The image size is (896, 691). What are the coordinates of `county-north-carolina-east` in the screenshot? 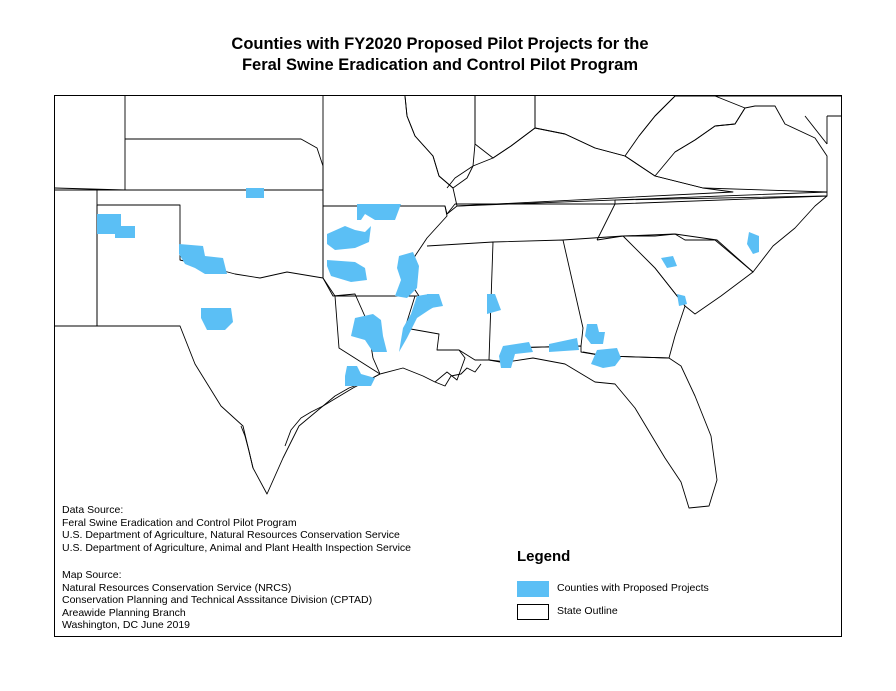 It's located at (753, 243).